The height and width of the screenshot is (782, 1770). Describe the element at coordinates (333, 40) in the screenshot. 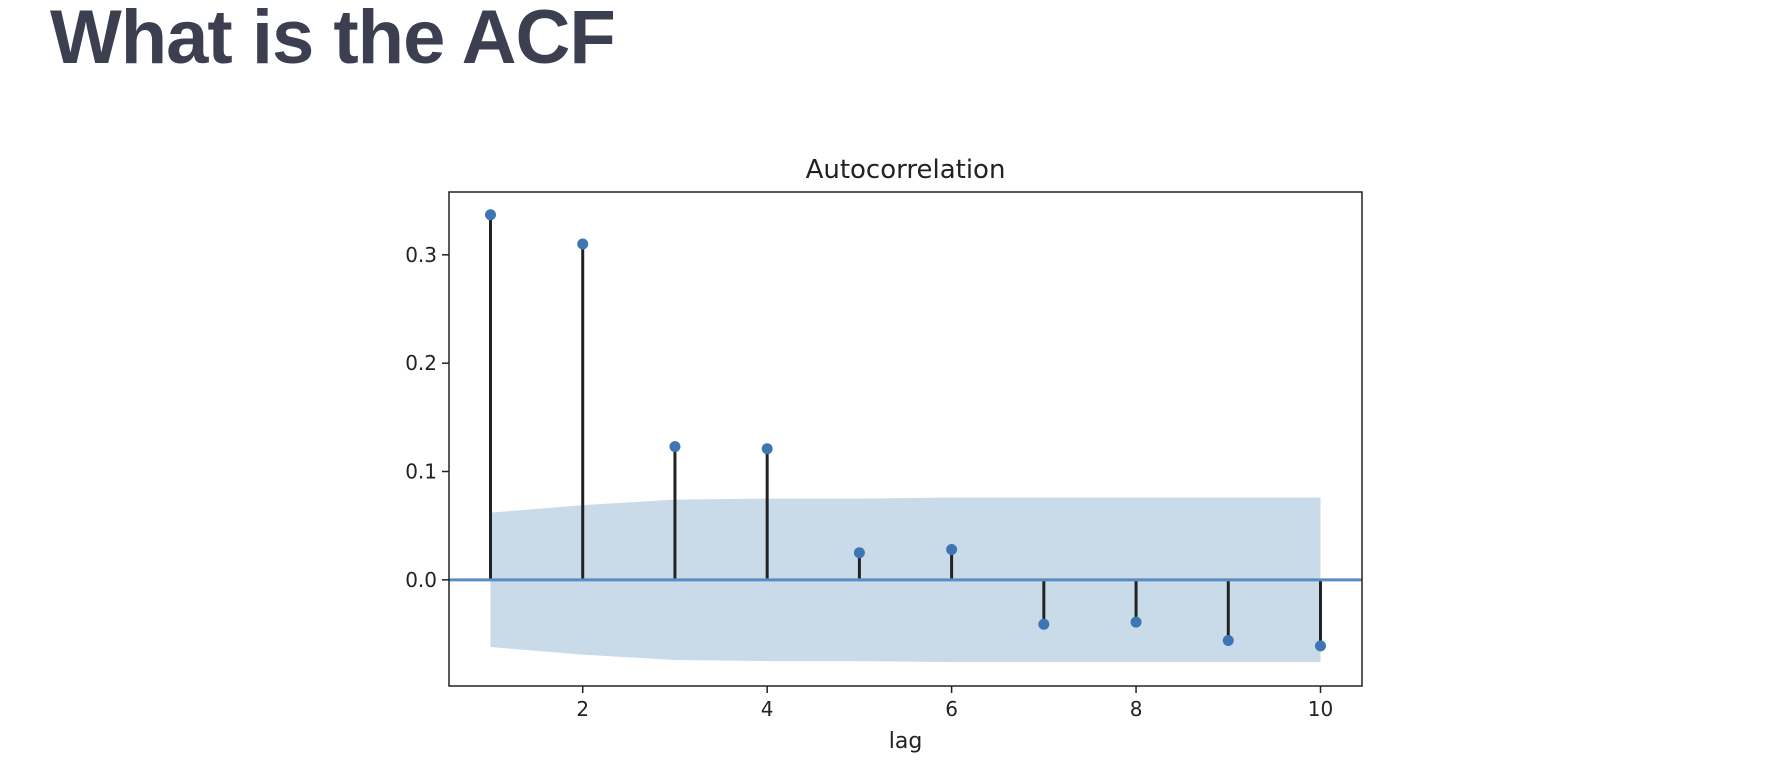

I see `slide-title: What is the ACF` at that location.